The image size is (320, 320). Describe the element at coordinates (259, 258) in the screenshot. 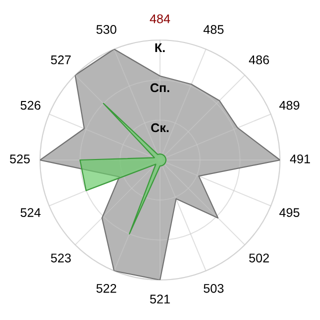

I see `spoke-label: 502` at that location.